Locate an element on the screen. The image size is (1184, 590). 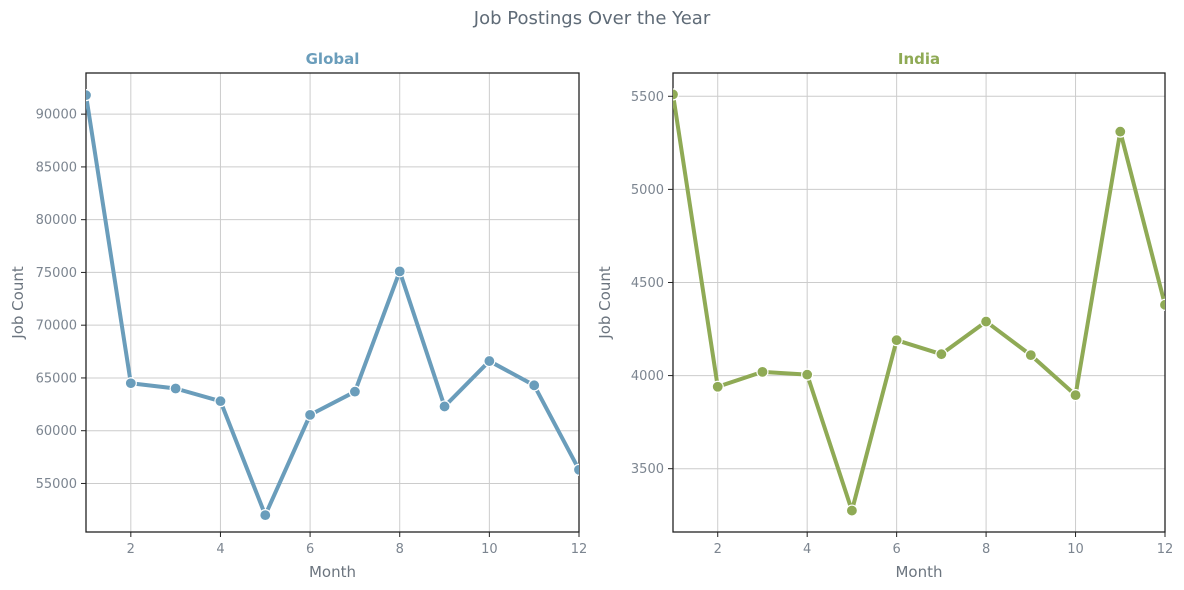
y-tick-label: 65000 is located at coordinates (56, 378).